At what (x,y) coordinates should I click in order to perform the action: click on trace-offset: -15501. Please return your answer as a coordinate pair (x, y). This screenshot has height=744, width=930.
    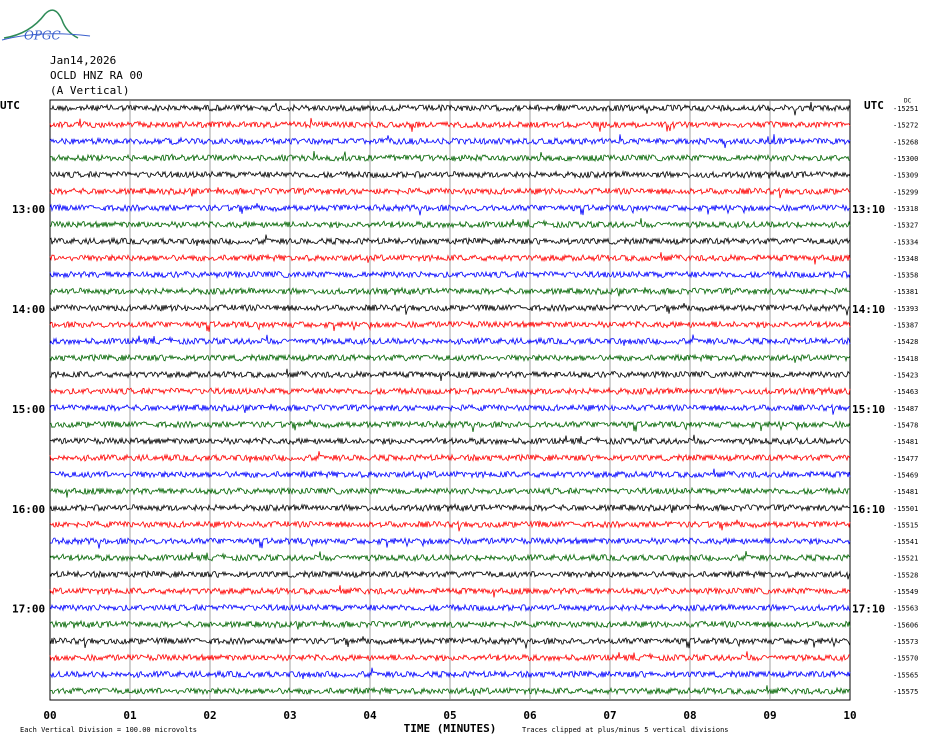
    Looking at the image, I should click on (905, 509).